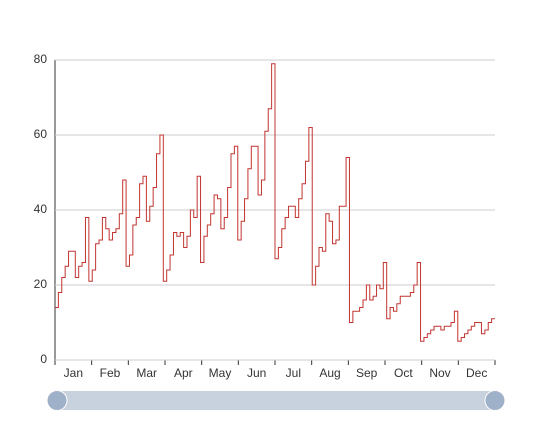 The width and height of the screenshot is (550, 425). I want to click on x-tick-label: Oct, so click(403, 373).